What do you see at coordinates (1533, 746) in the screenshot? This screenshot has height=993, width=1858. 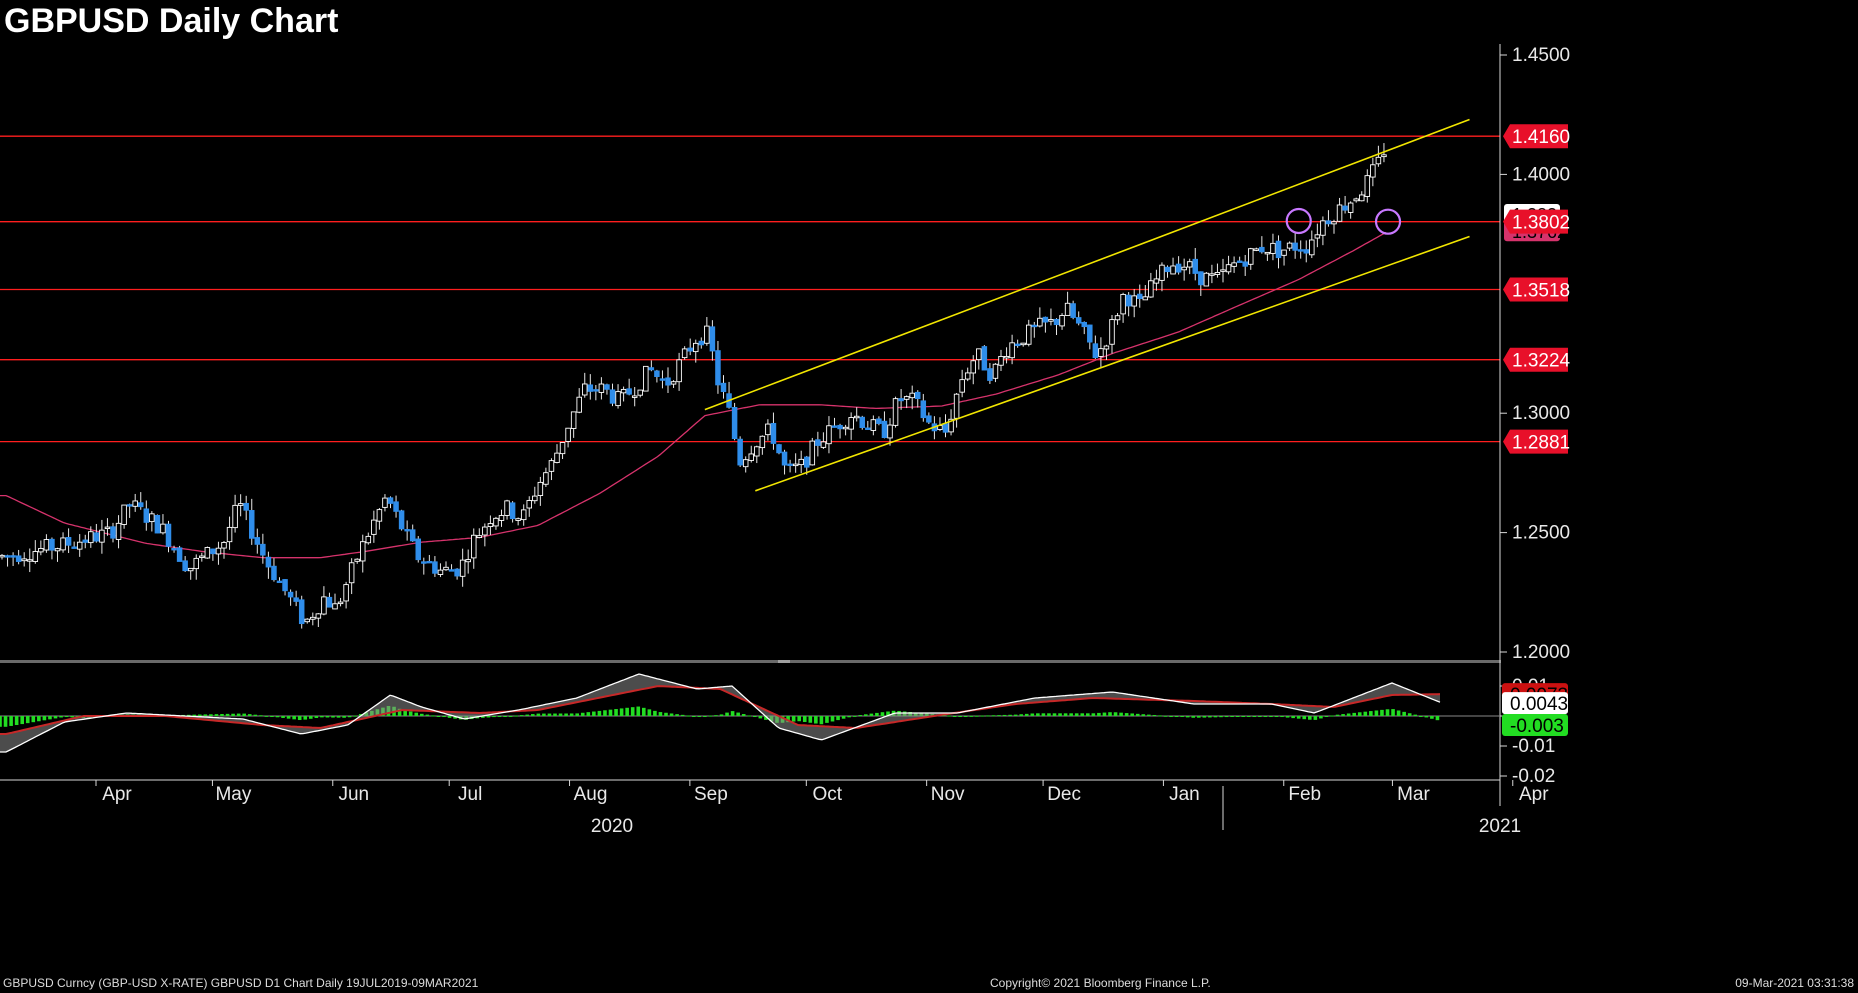 I see `macd-y-tick-label: -0.01` at bounding box center [1533, 746].